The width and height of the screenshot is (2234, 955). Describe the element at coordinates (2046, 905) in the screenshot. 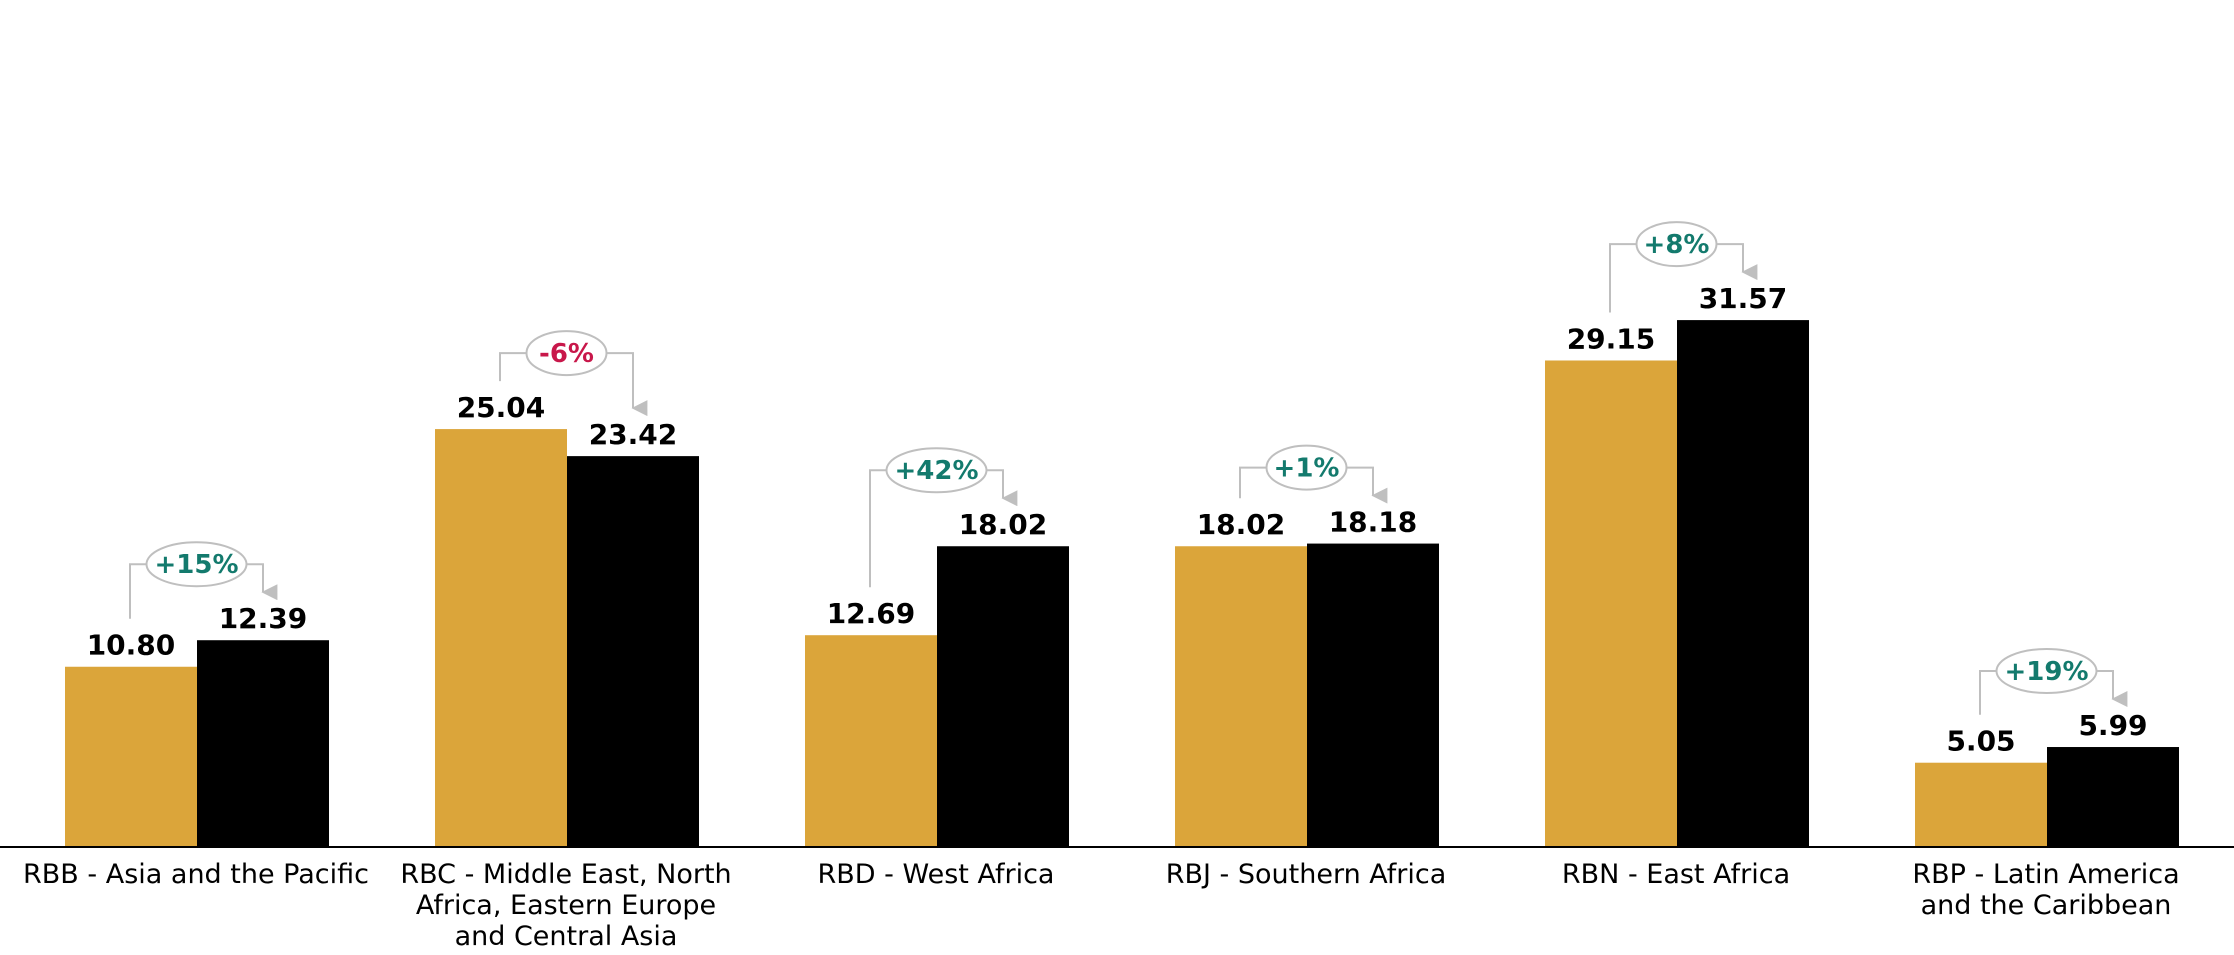

I see `category-label: and the Caribbean` at that location.